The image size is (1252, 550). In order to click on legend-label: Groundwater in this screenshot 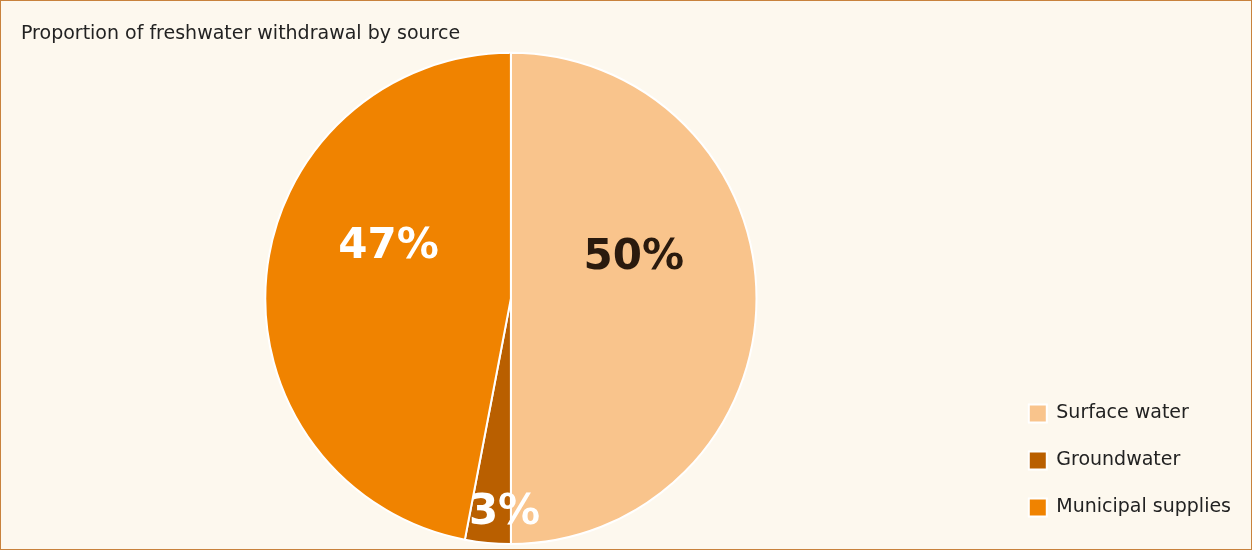, I will do `click(1118, 458)`.